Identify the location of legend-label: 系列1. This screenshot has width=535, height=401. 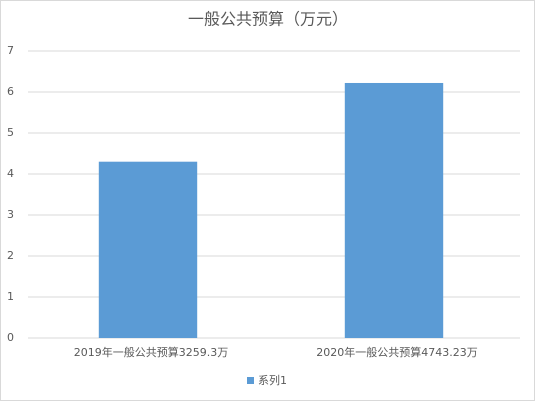
(272, 380).